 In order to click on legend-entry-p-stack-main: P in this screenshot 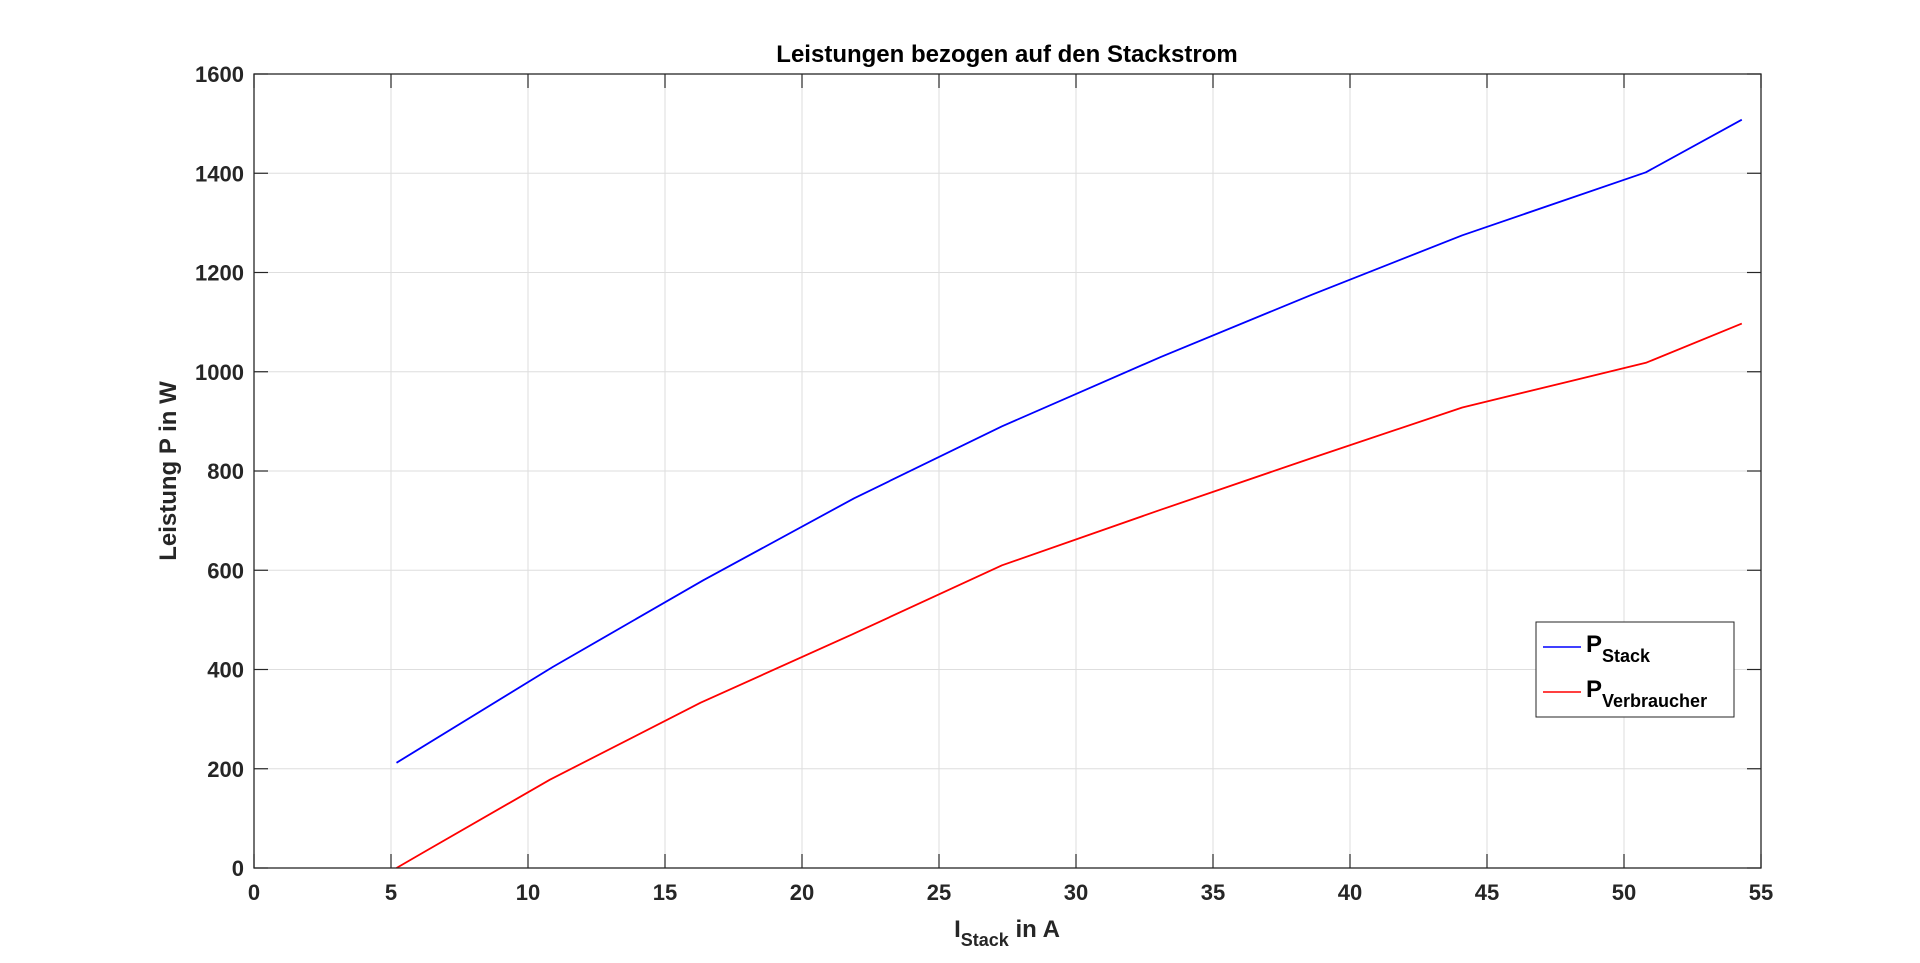, I will do `click(1594, 644)`.